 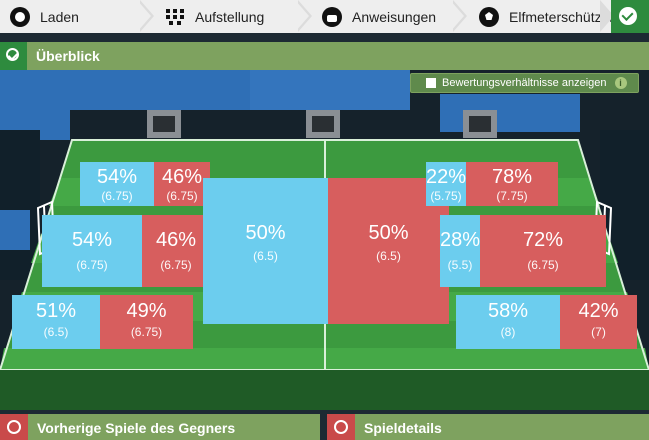 I want to click on match-details-title: Spieldetails, so click(x=403, y=428).